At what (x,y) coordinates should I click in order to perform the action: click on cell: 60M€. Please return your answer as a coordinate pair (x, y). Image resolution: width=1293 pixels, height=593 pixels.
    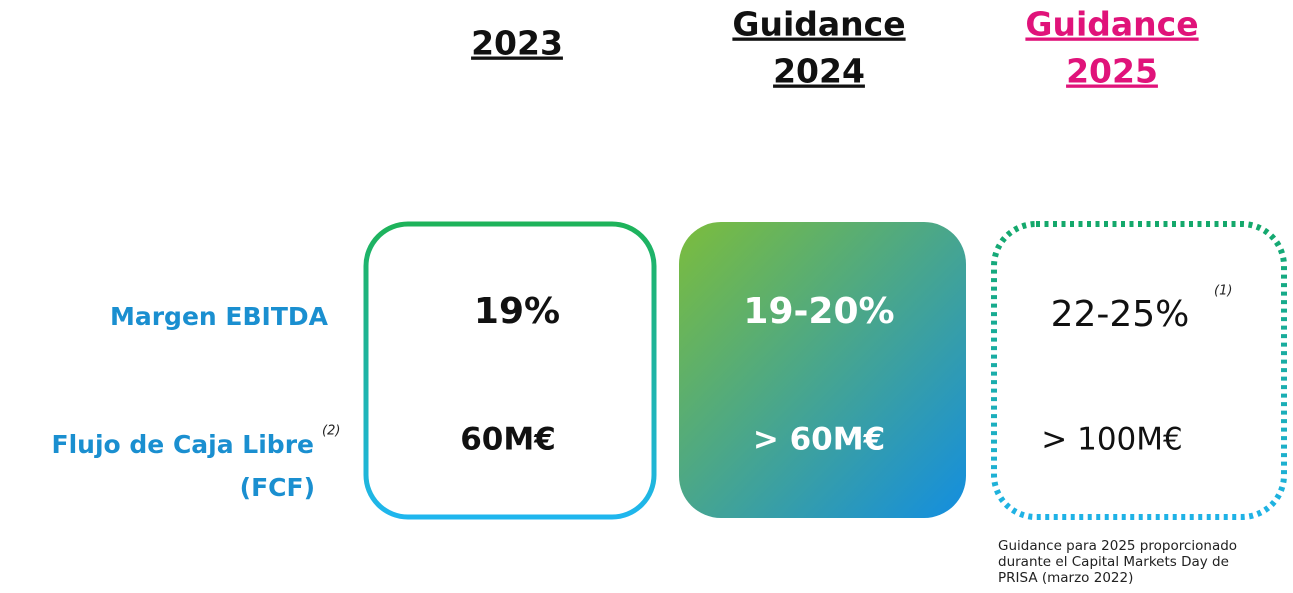
    Looking at the image, I should click on (508, 440).